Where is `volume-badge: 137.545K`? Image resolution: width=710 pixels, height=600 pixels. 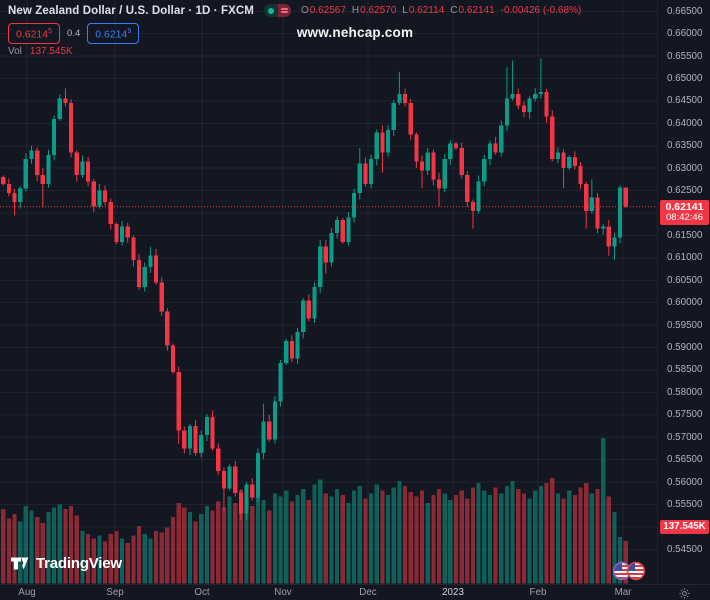 volume-badge: 137.545K is located at coordinates (684, 526).